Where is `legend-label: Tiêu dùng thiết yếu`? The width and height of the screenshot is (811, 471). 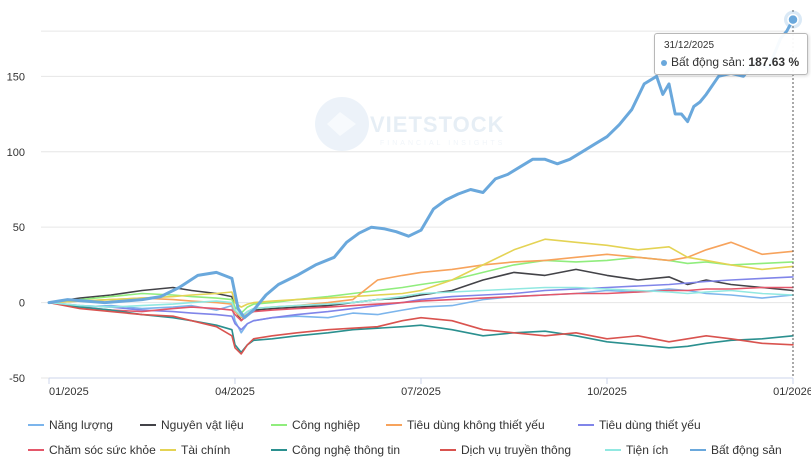
legend-label: Tiêu dùng thiết yếu is located at coordinates (650, 425).